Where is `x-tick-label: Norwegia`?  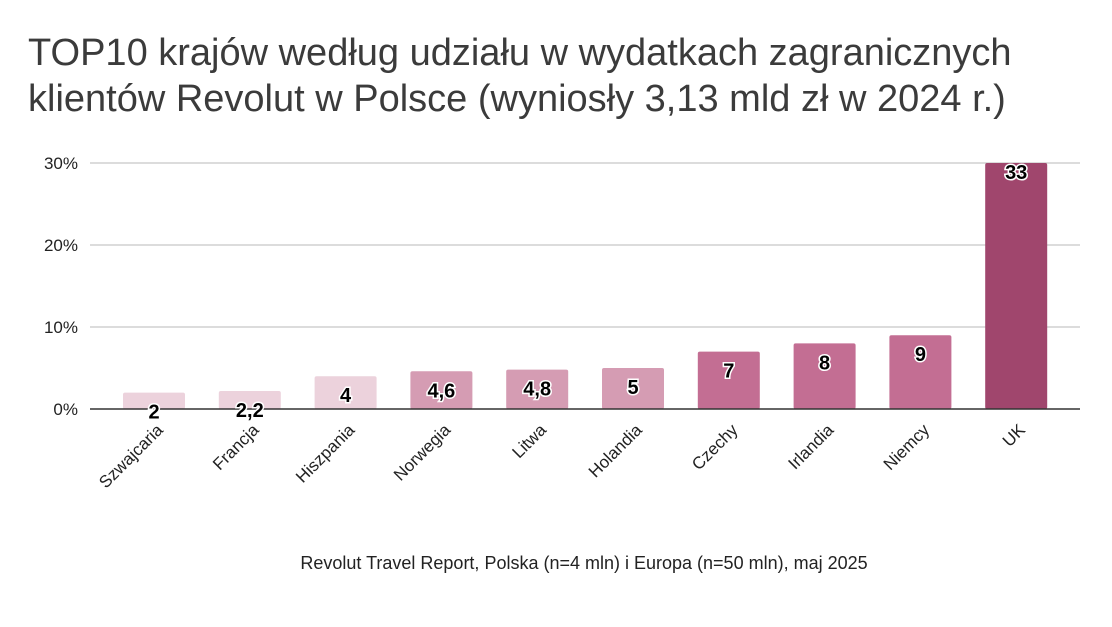 x-tick-label: Norwegia is located at coordinates (422, 452).